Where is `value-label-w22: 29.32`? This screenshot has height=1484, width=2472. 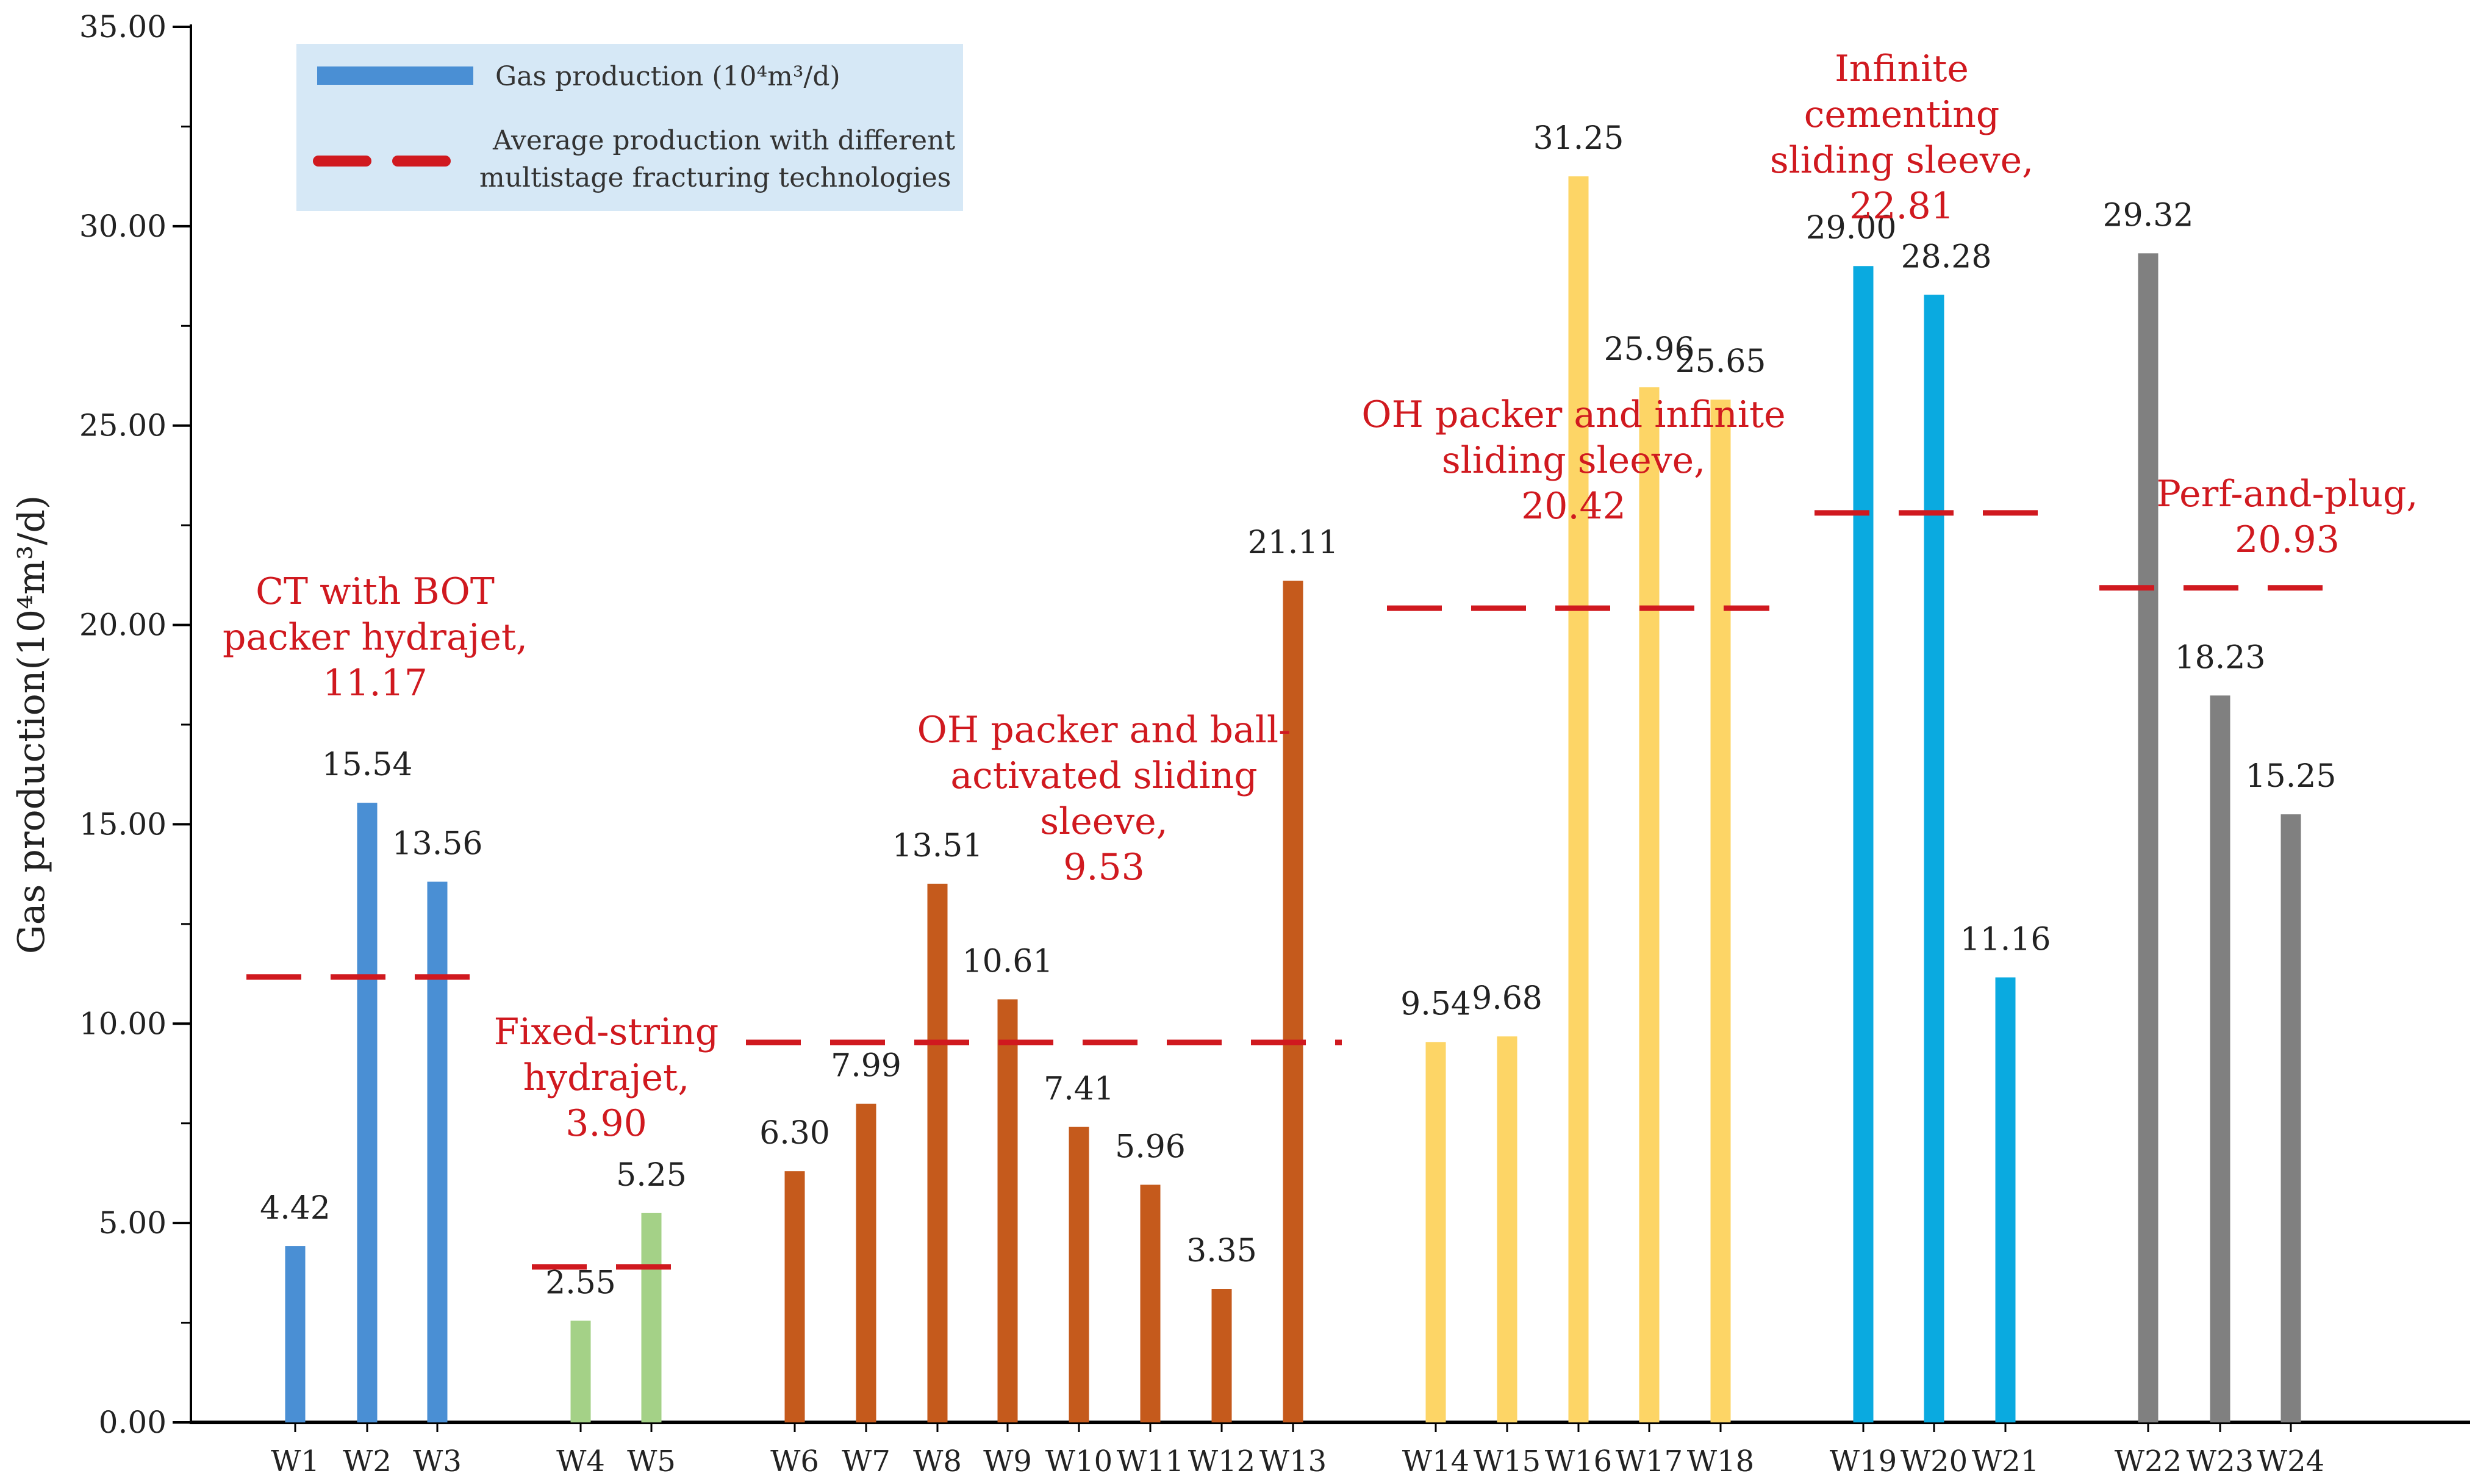
value-label-w22: 29.32 is located at coordinates (2148, 215).